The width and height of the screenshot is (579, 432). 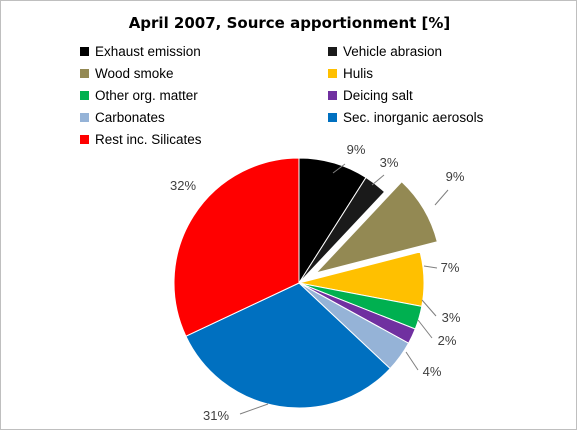 What do you see at coordinates (450, 267) in the screenshot?
I see `data-label: 7%` at bounding box center [450, 267].